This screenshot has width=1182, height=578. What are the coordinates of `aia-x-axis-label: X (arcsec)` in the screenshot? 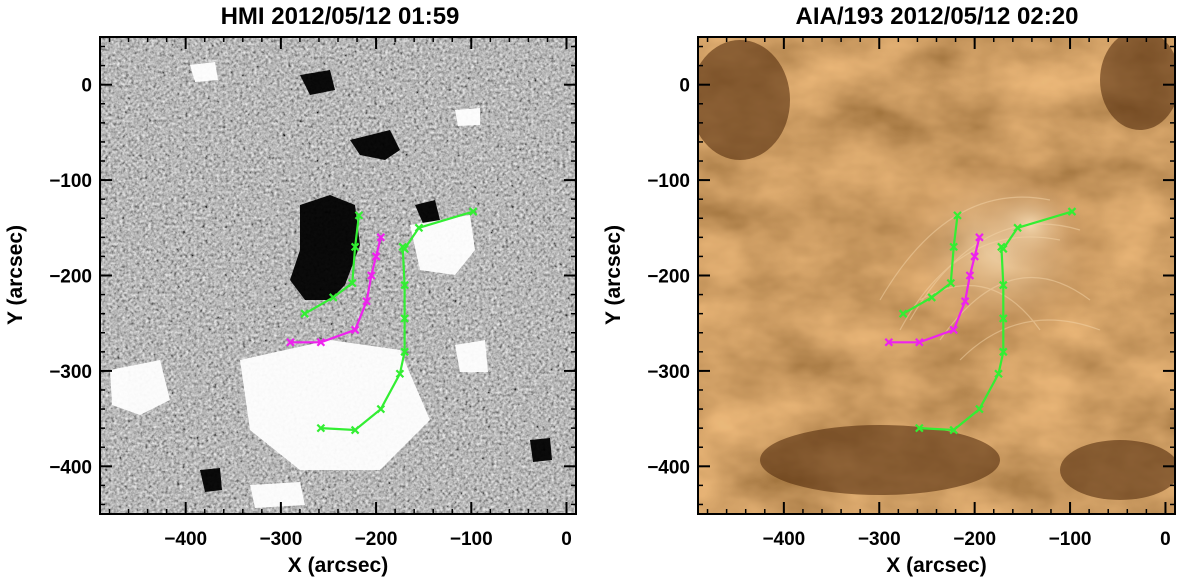 It's located at (936, 565).